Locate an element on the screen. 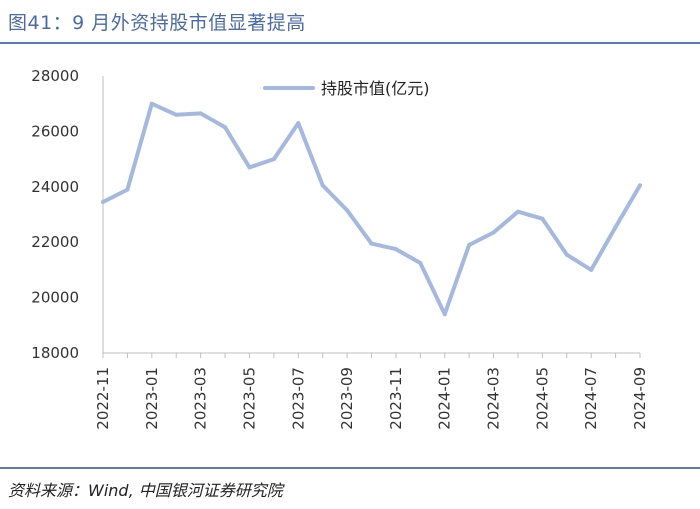 This screenshot has width=700, height=509. x-tick-label: 2024-03 is located at coordinates (494, 398).